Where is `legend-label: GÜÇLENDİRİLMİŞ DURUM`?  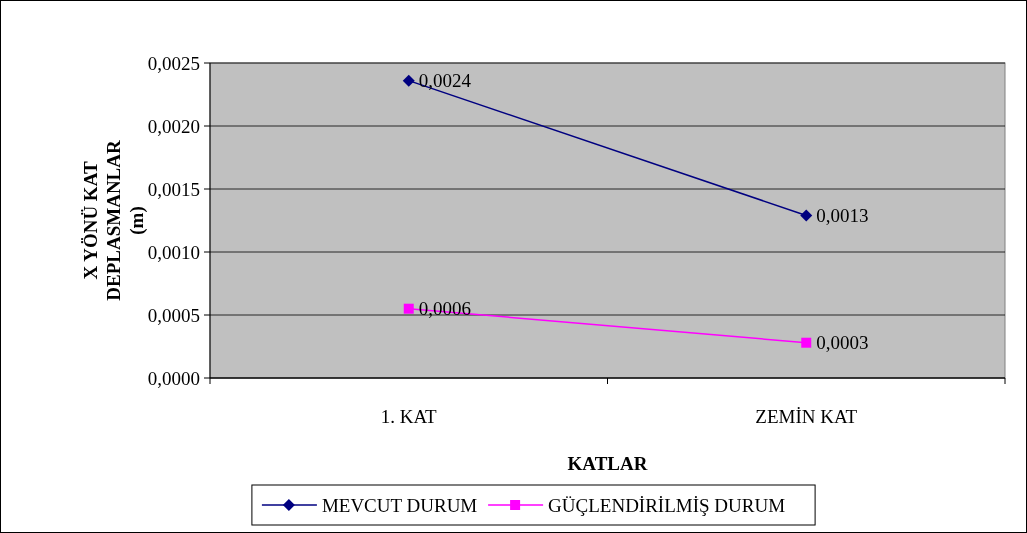
legend-label: GÜÇLENDİRİLMİŞ DURUM is located at coordinates (667, 505).